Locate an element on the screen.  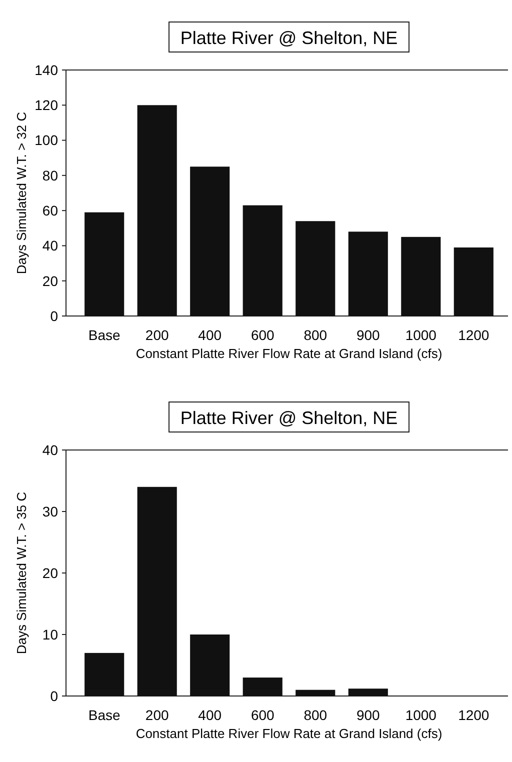
y-tick-label: 120 is located at coordinates (46, 105).